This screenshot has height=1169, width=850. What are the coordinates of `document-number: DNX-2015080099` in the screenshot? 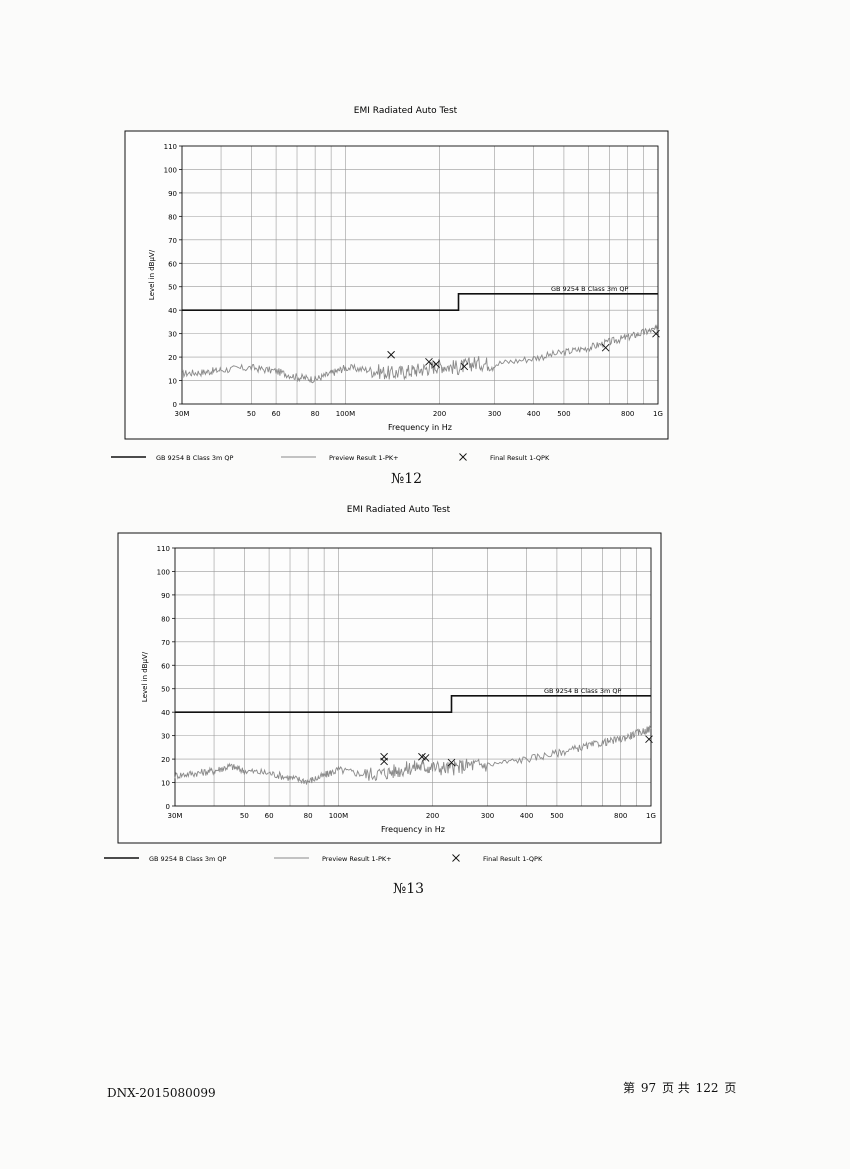 It's located at (161, 1093).